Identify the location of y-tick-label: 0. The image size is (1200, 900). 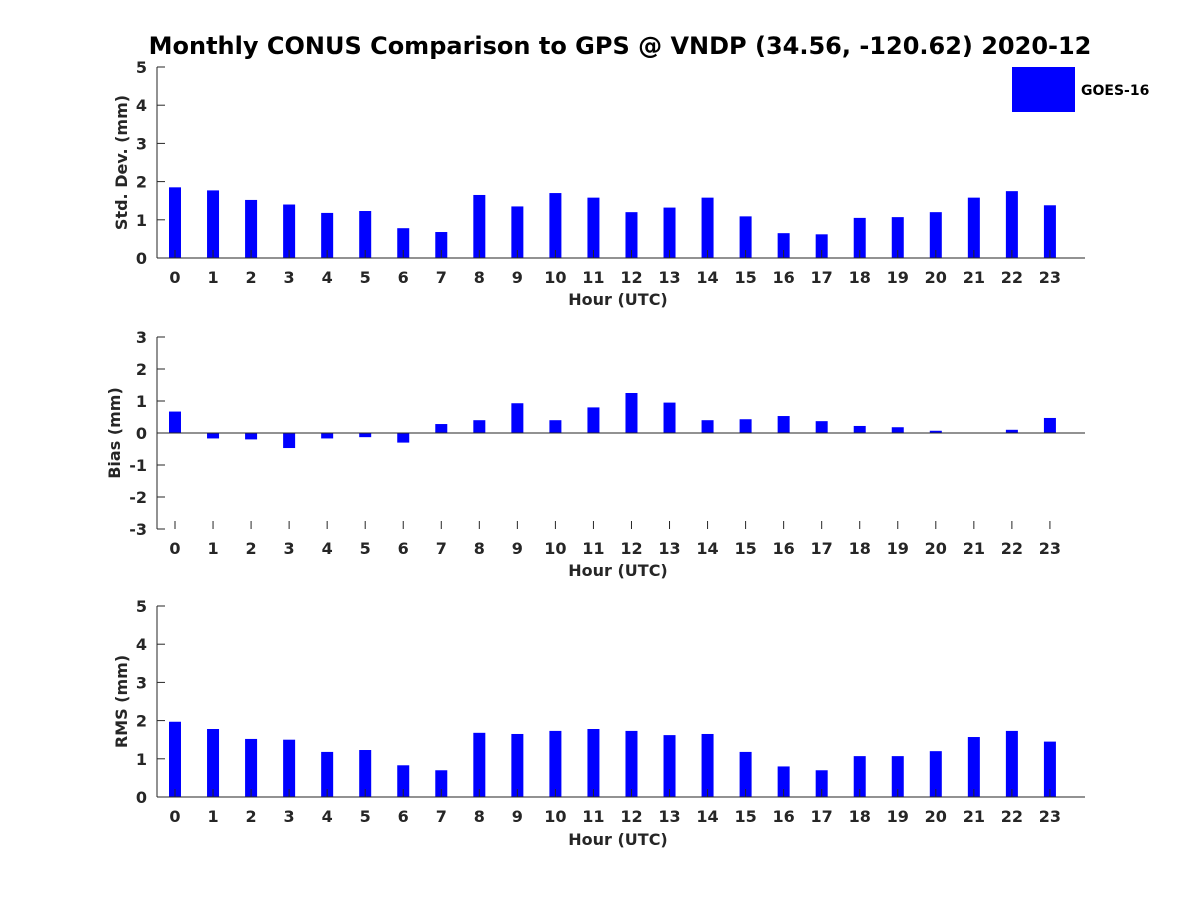
(141, 258).